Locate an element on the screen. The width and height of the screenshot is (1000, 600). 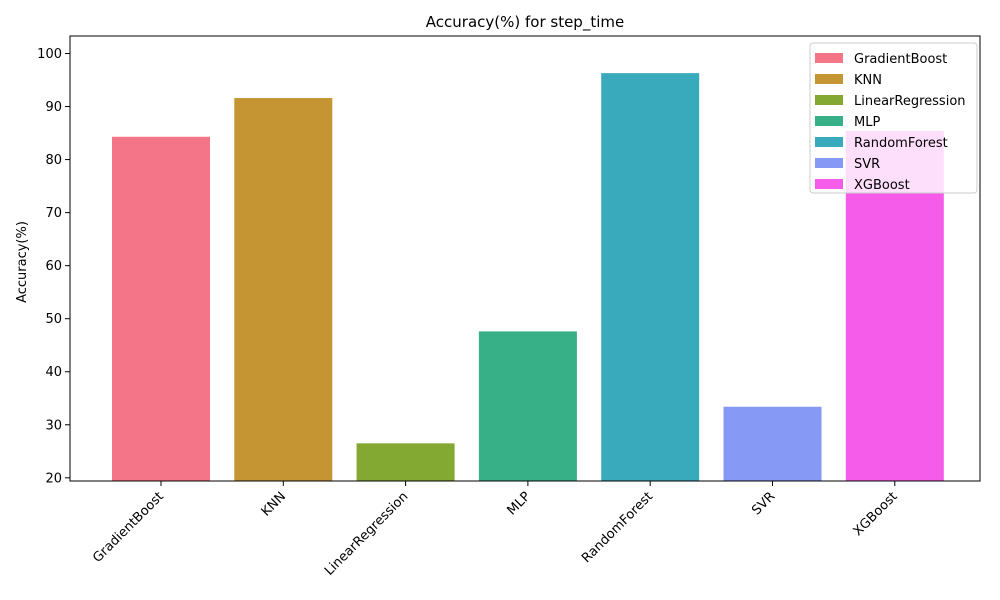
y-tick-label: 40 is located at coordinates (53, 372).